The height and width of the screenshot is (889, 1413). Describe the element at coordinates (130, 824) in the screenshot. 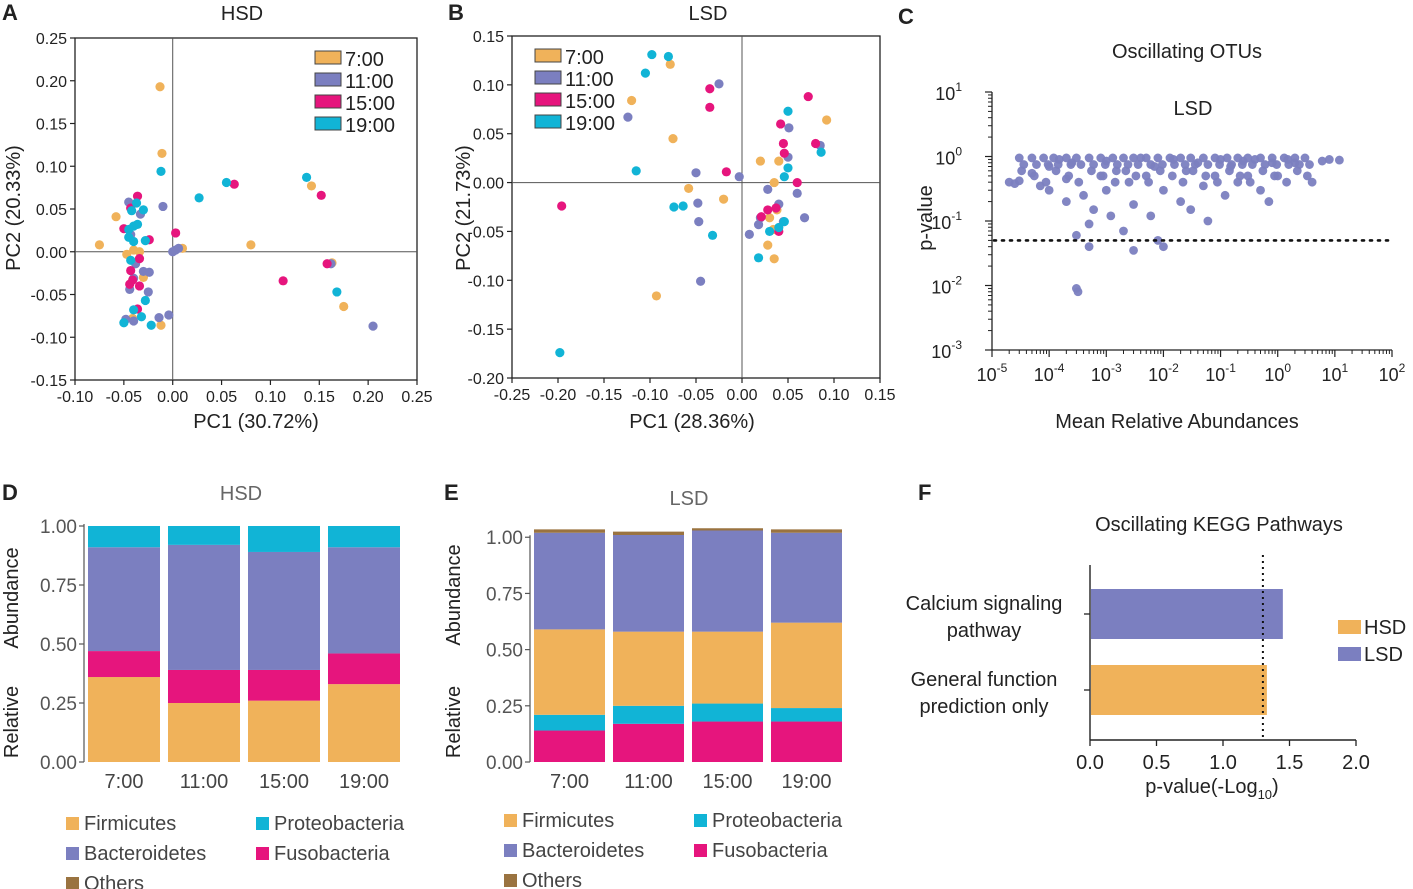

I see `panel-d-legend-label: Firmicutes` at that location.